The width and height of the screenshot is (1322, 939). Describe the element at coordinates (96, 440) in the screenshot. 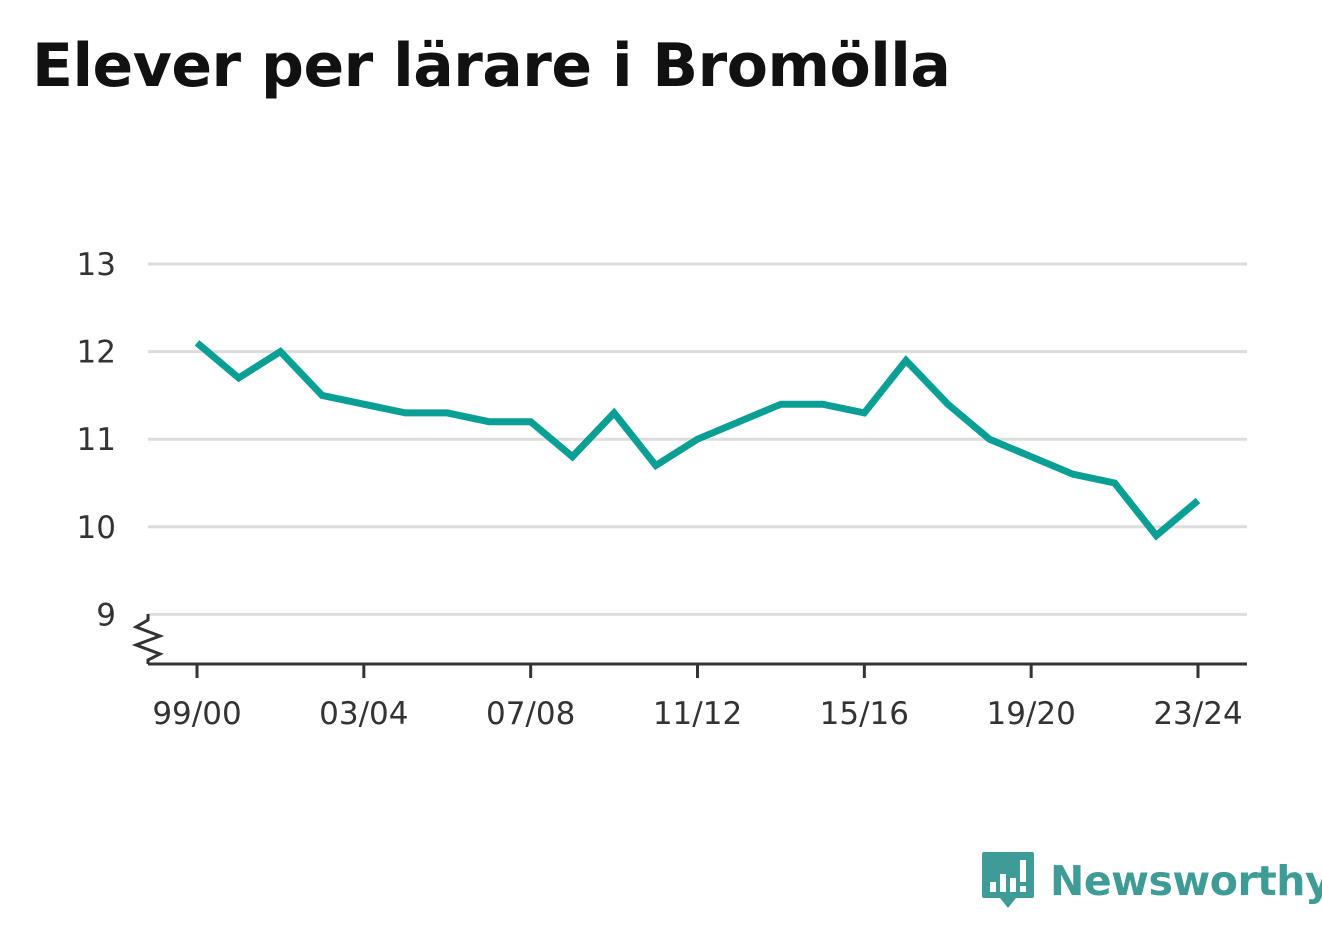

I see `y-tick-label: 11` at that location.